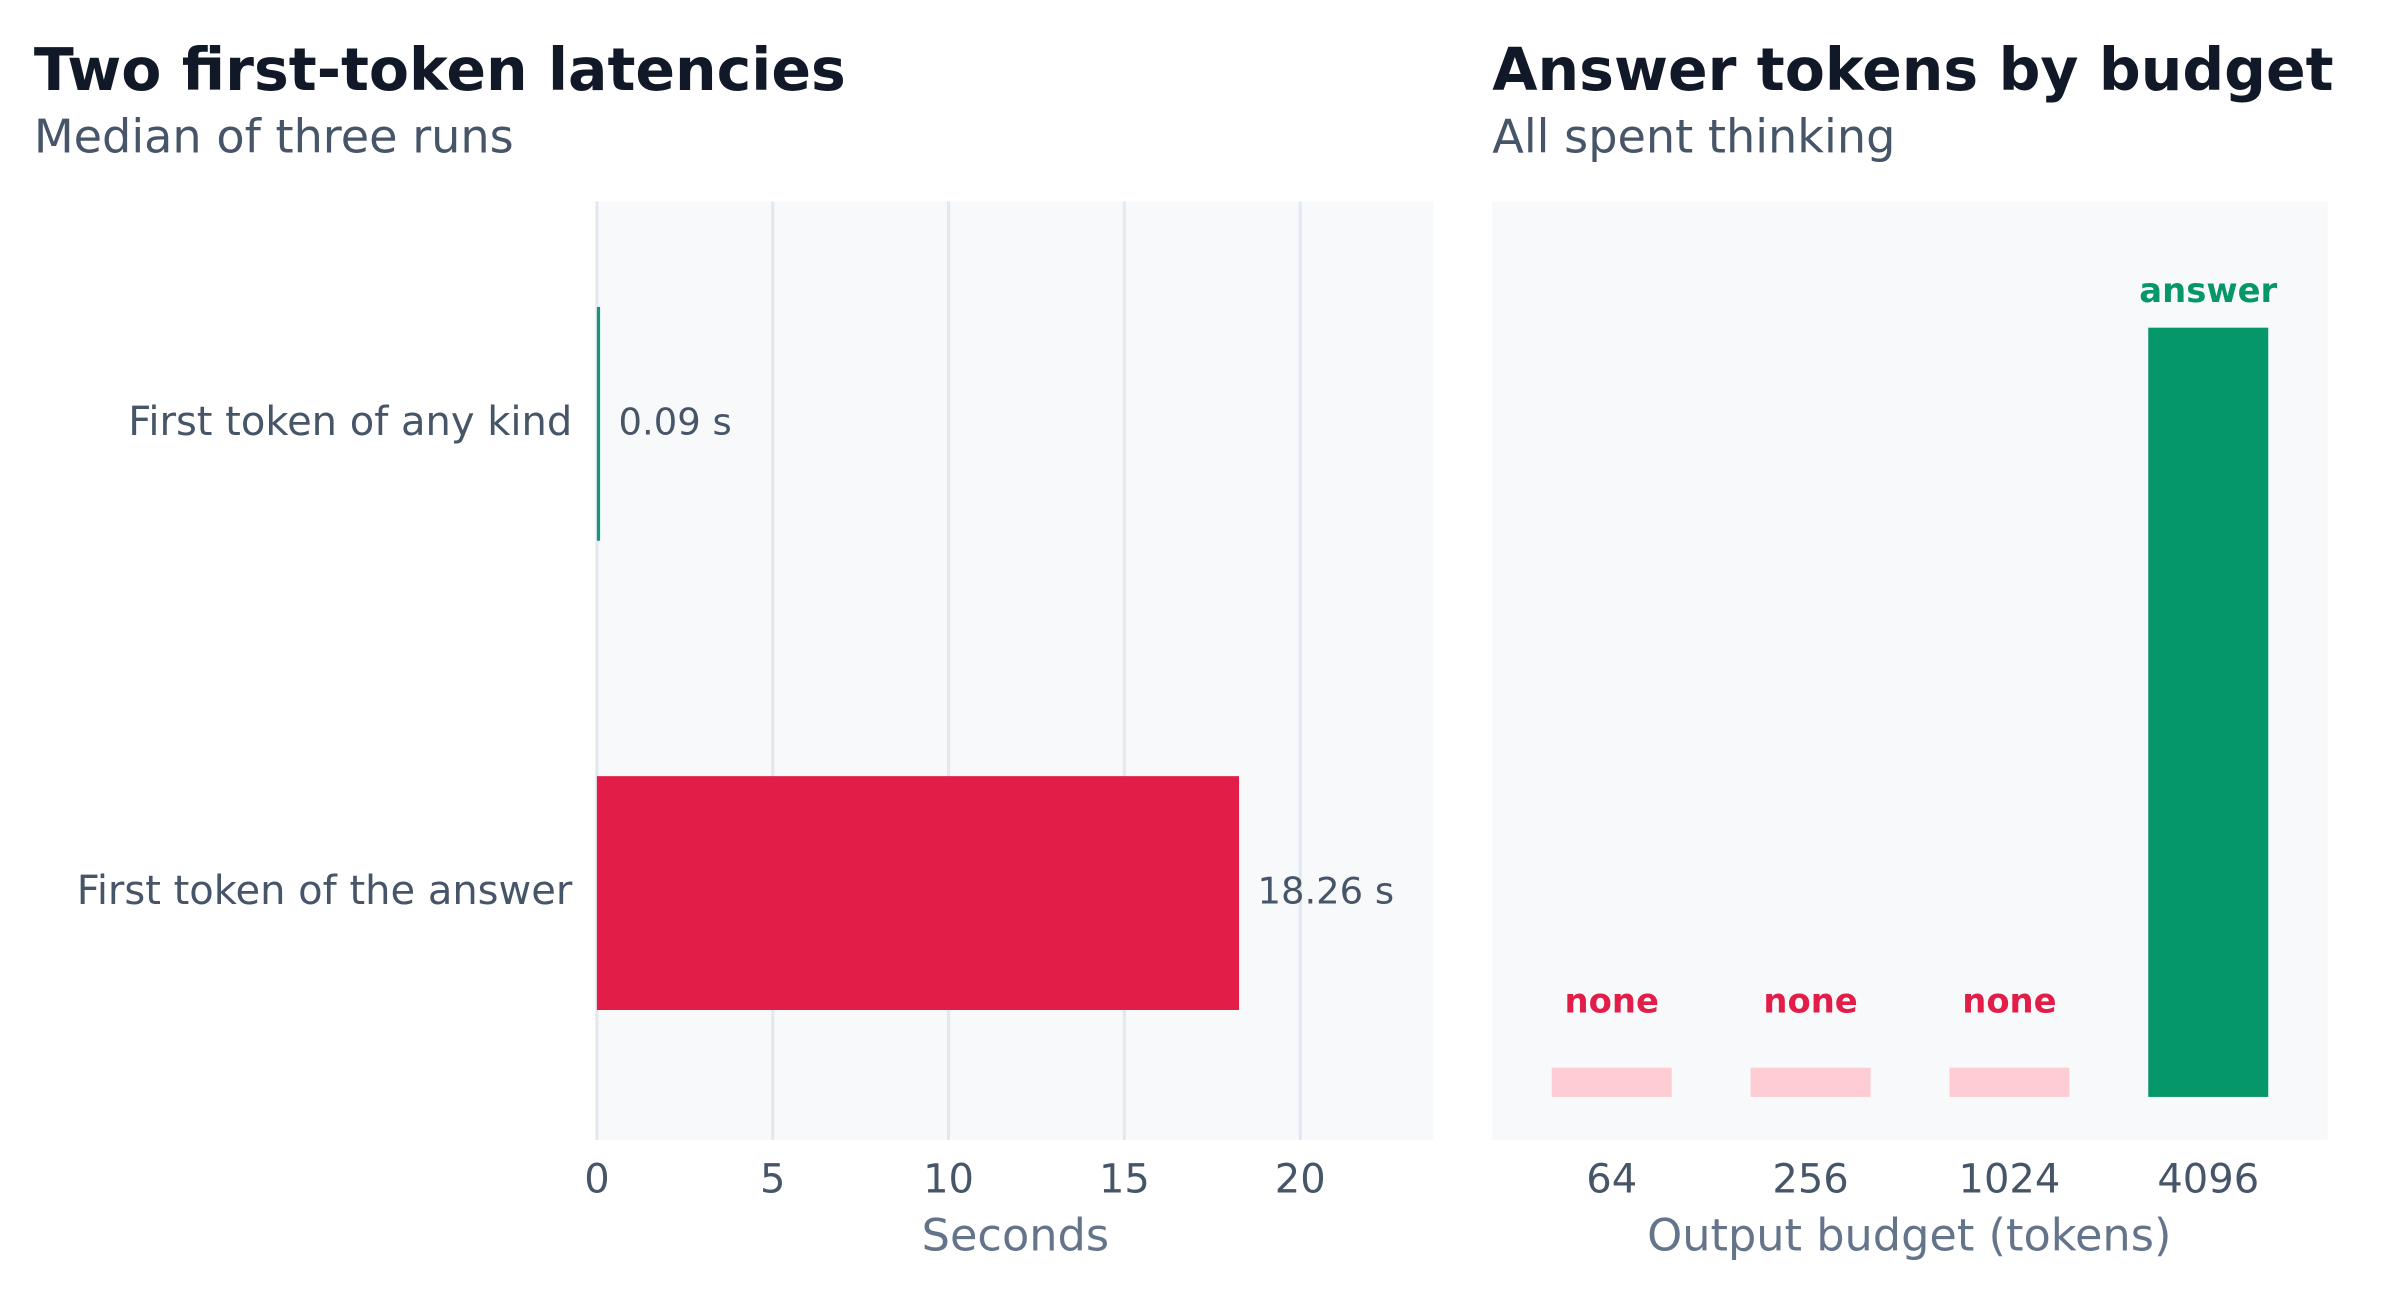  Describe the element at coordinates (1325, 891) in the screenshot. I see `value-label: 18.26 s` at that location.